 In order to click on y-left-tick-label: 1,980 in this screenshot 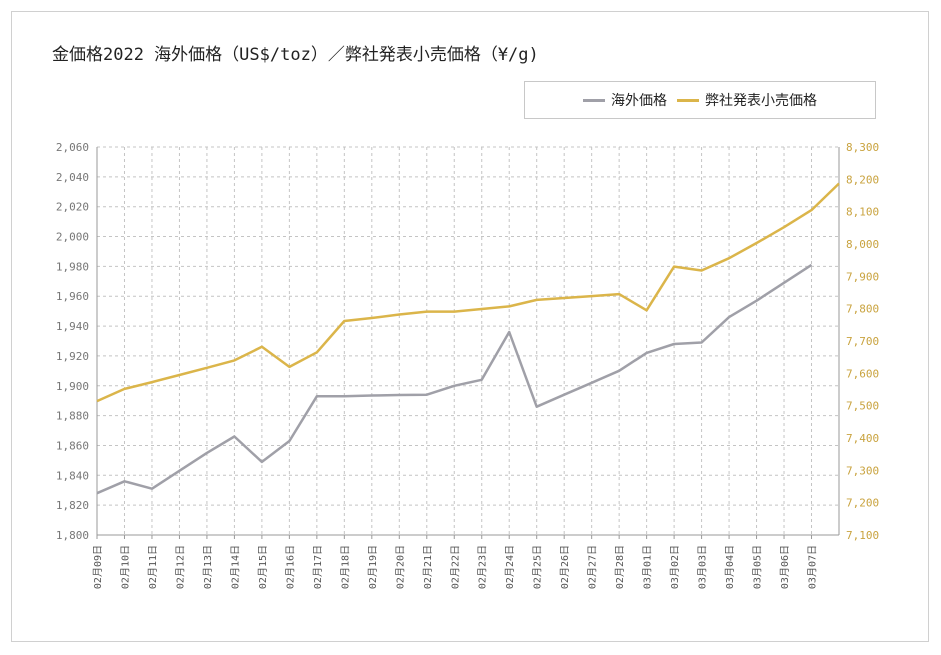, I will do `click(72, 266)`.